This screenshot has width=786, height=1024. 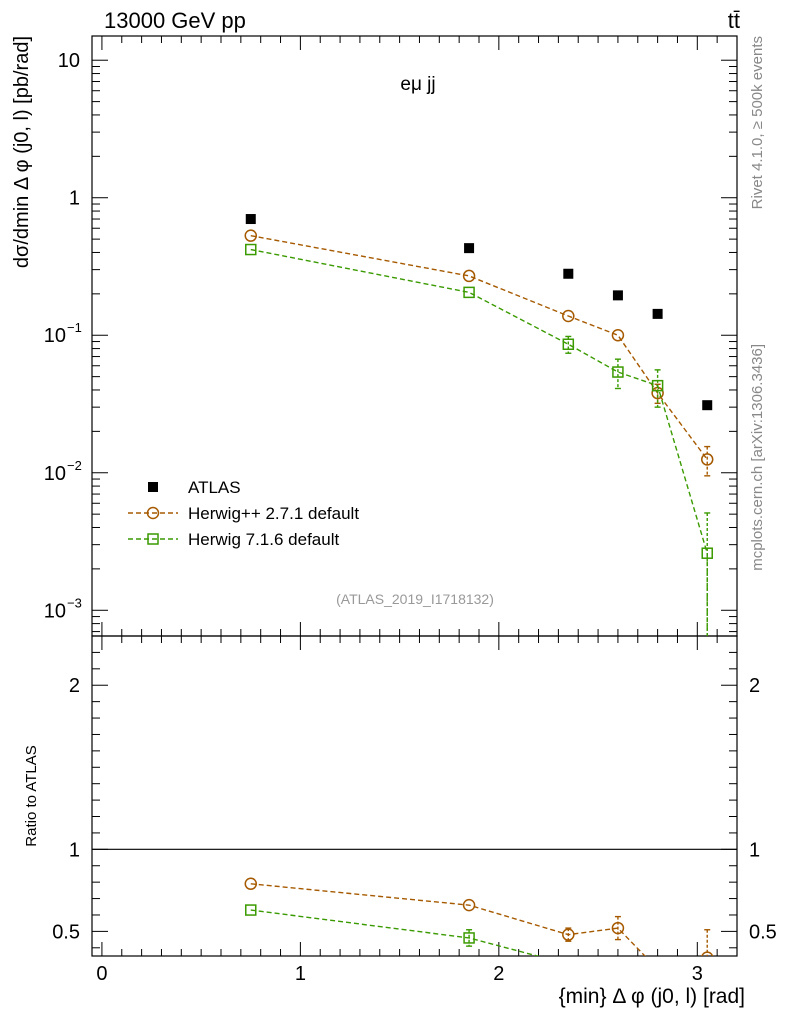 What do you see at coordinates (263, 539) in the screenshot?
I see `legend-label: Herwig 7.1.6 default` at bounding box center [263, 539].